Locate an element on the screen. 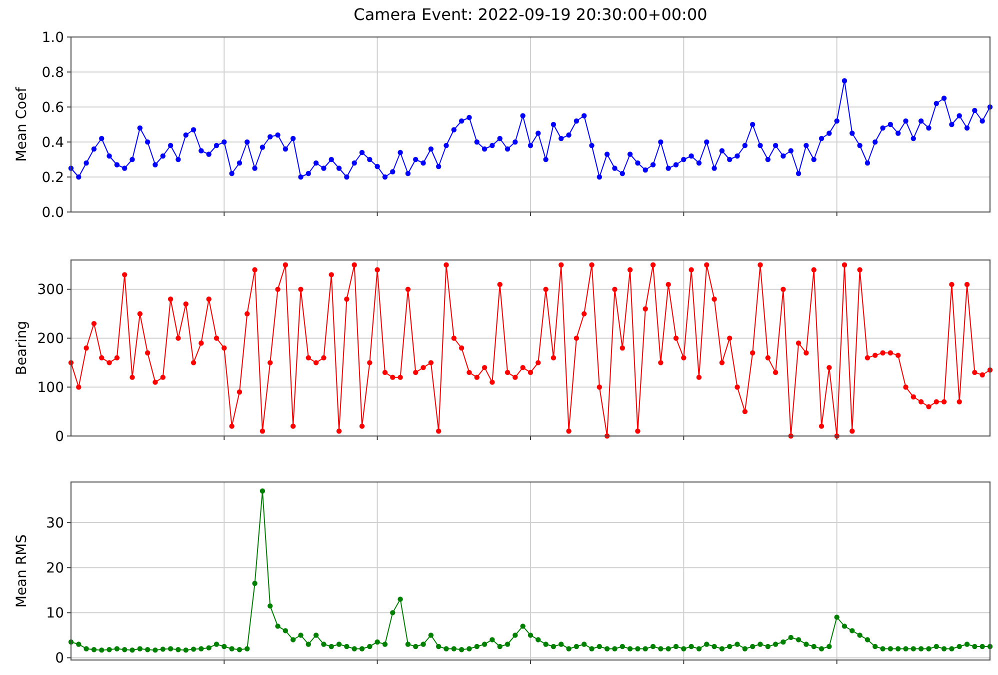 Image resolution: width=998 pixels, height=675 pixels. y-tick-label: 0.2 is located at coordinates (53, 178).